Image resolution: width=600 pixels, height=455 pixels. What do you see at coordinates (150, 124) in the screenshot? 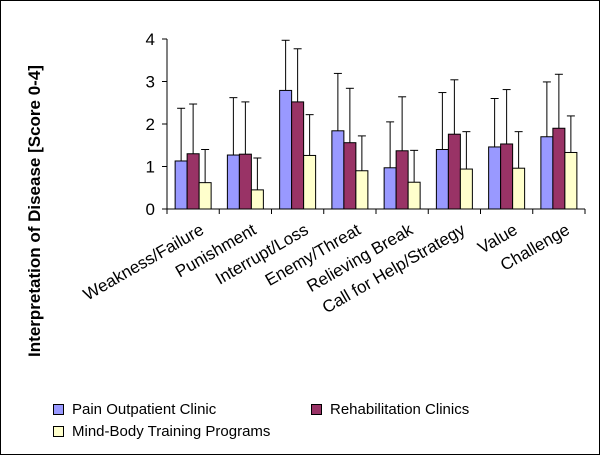
I see `y-tick-label: 2` at bounding box center [150, 124].